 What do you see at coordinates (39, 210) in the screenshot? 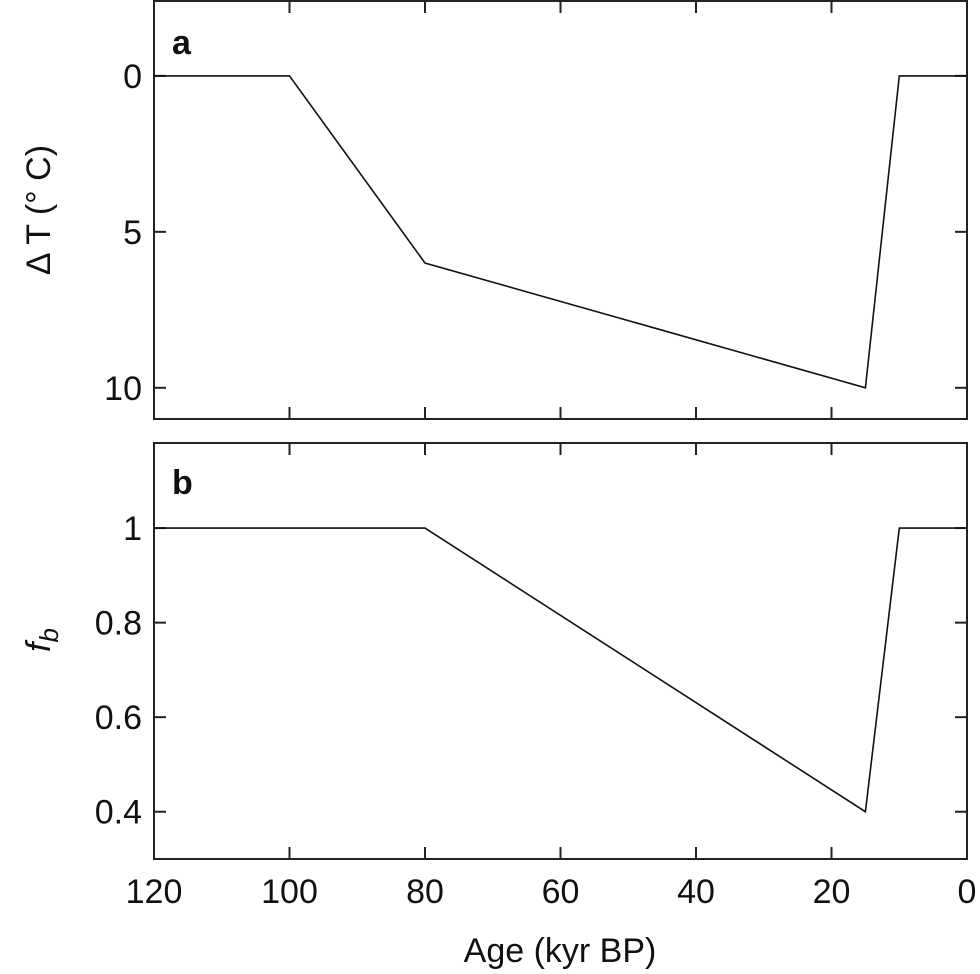
I see `panel-a-y-axis-title: Δ T (° C)` at bounding box center [39, 210].